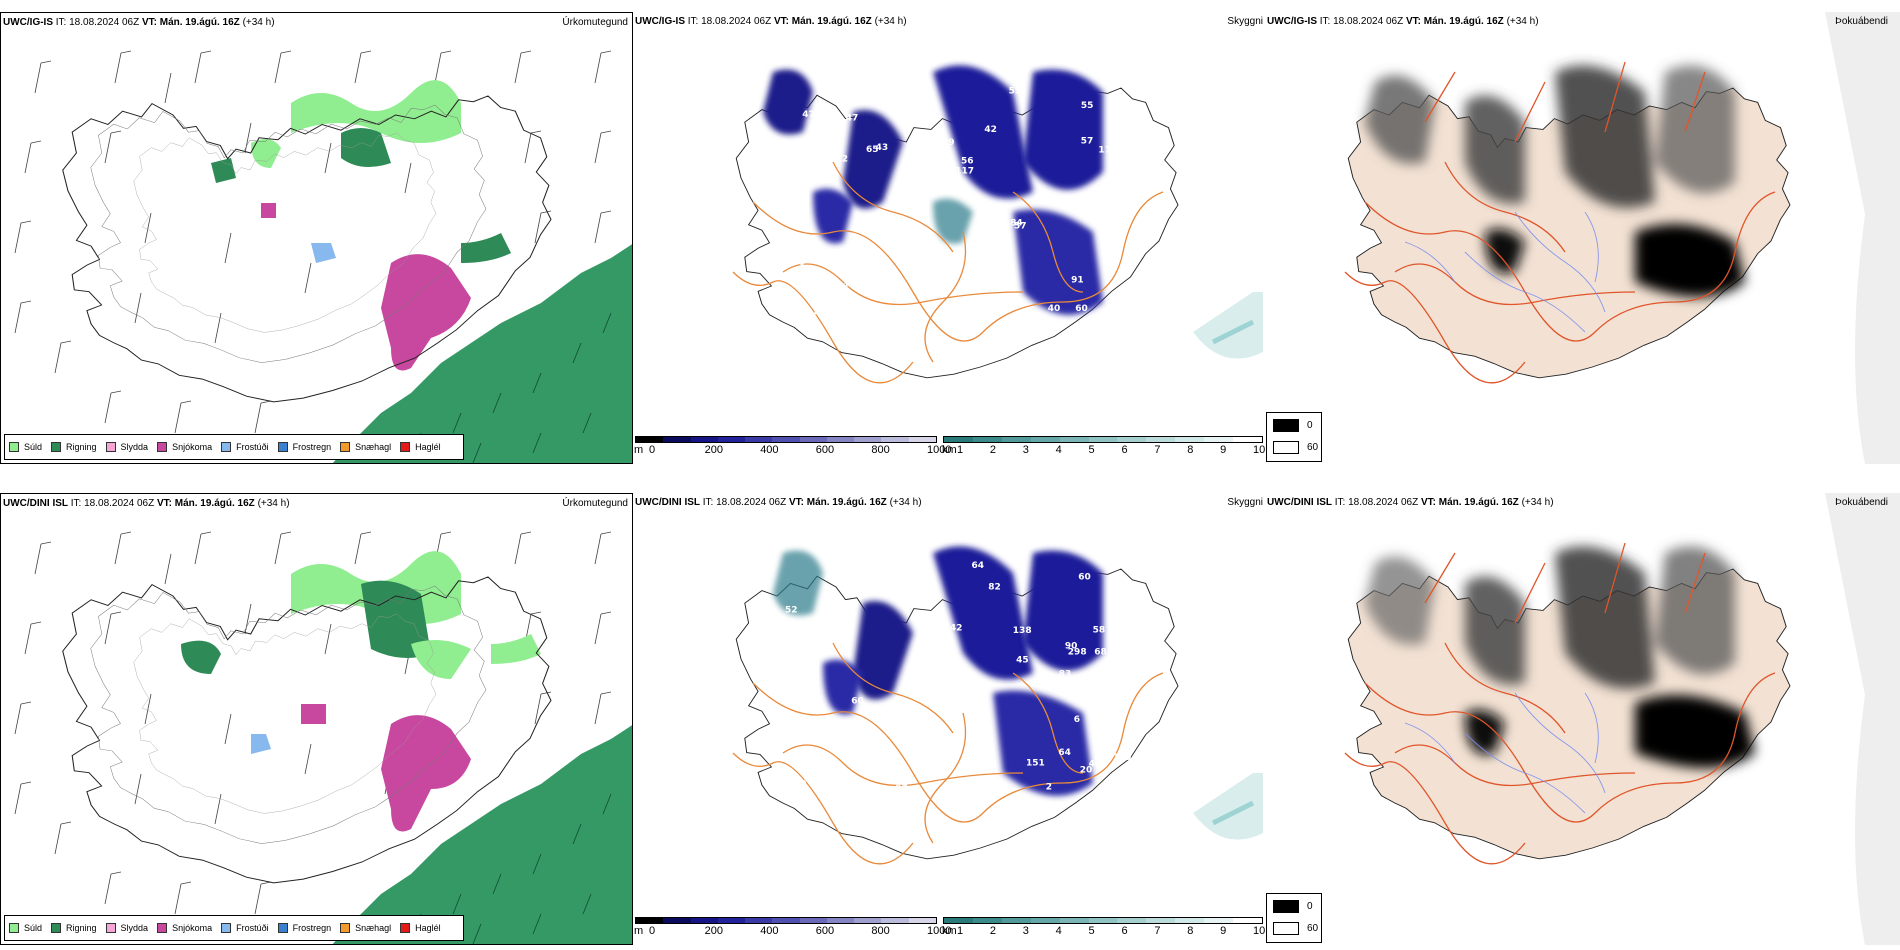 The width and height of the screenshot is (1900, 950). What do you see at coordinates (789, 298) in the screenshot?
I see `visibility-value-label: 61` at bounding box center [789, 298].